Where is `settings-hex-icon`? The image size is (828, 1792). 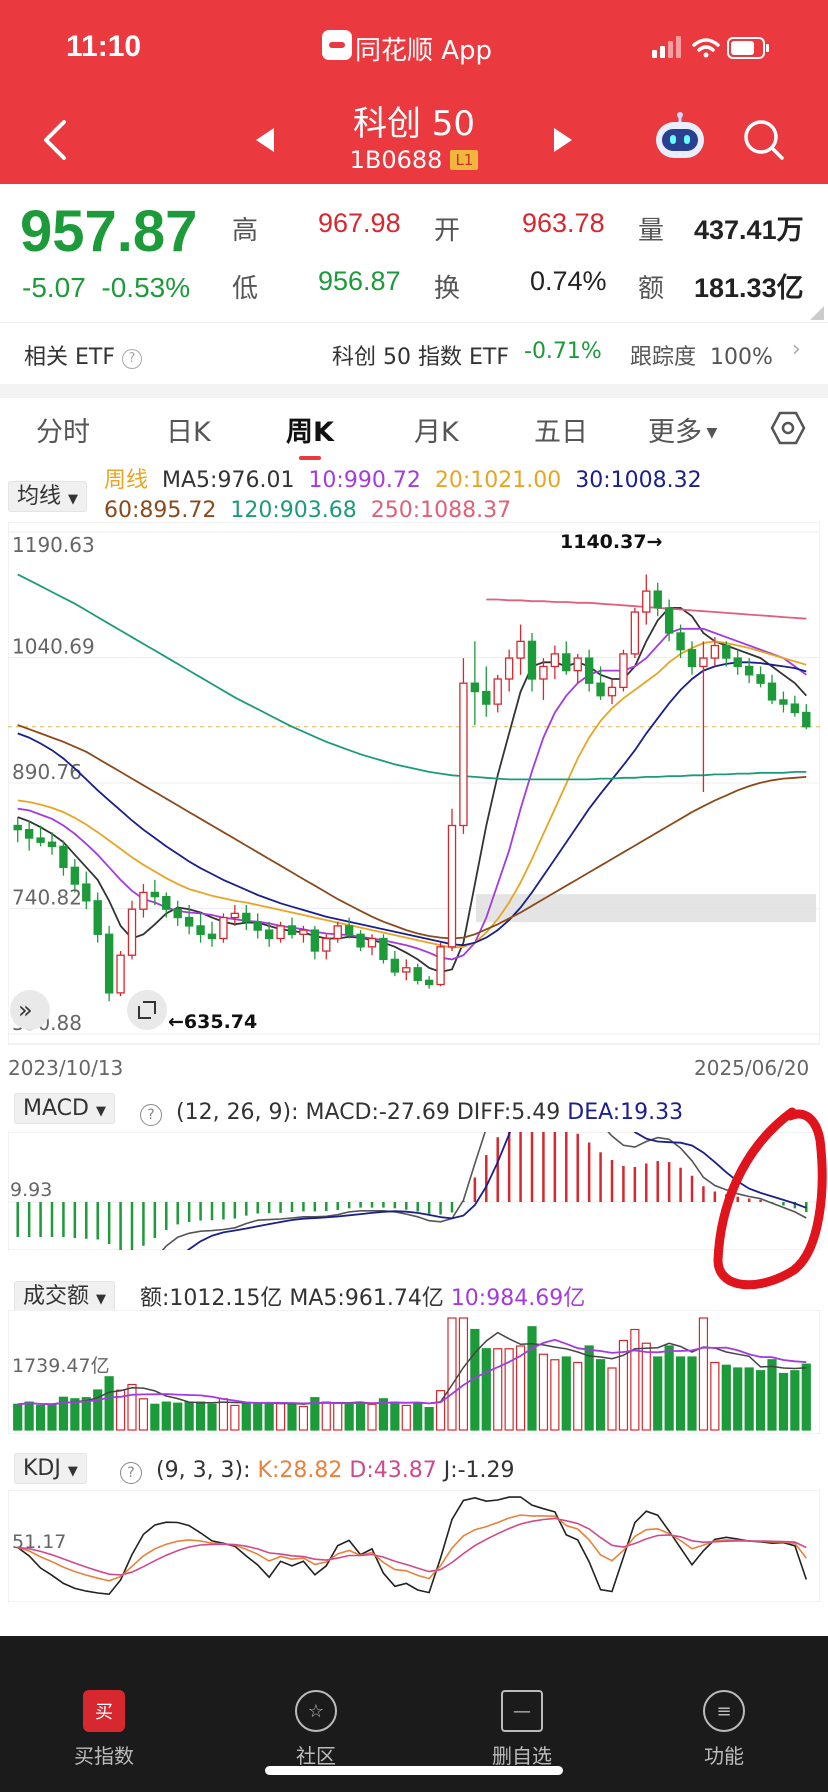 settings-hex-icon is located at coordinates (788, 428).